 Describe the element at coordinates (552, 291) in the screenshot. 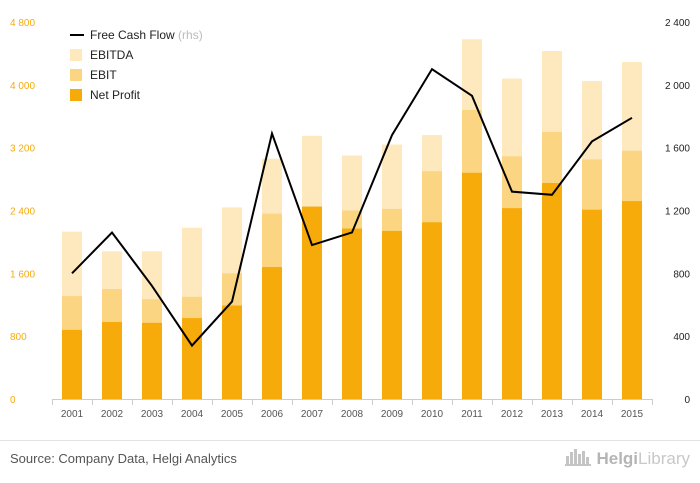

I see `bar-net-profit-2013` at that location.